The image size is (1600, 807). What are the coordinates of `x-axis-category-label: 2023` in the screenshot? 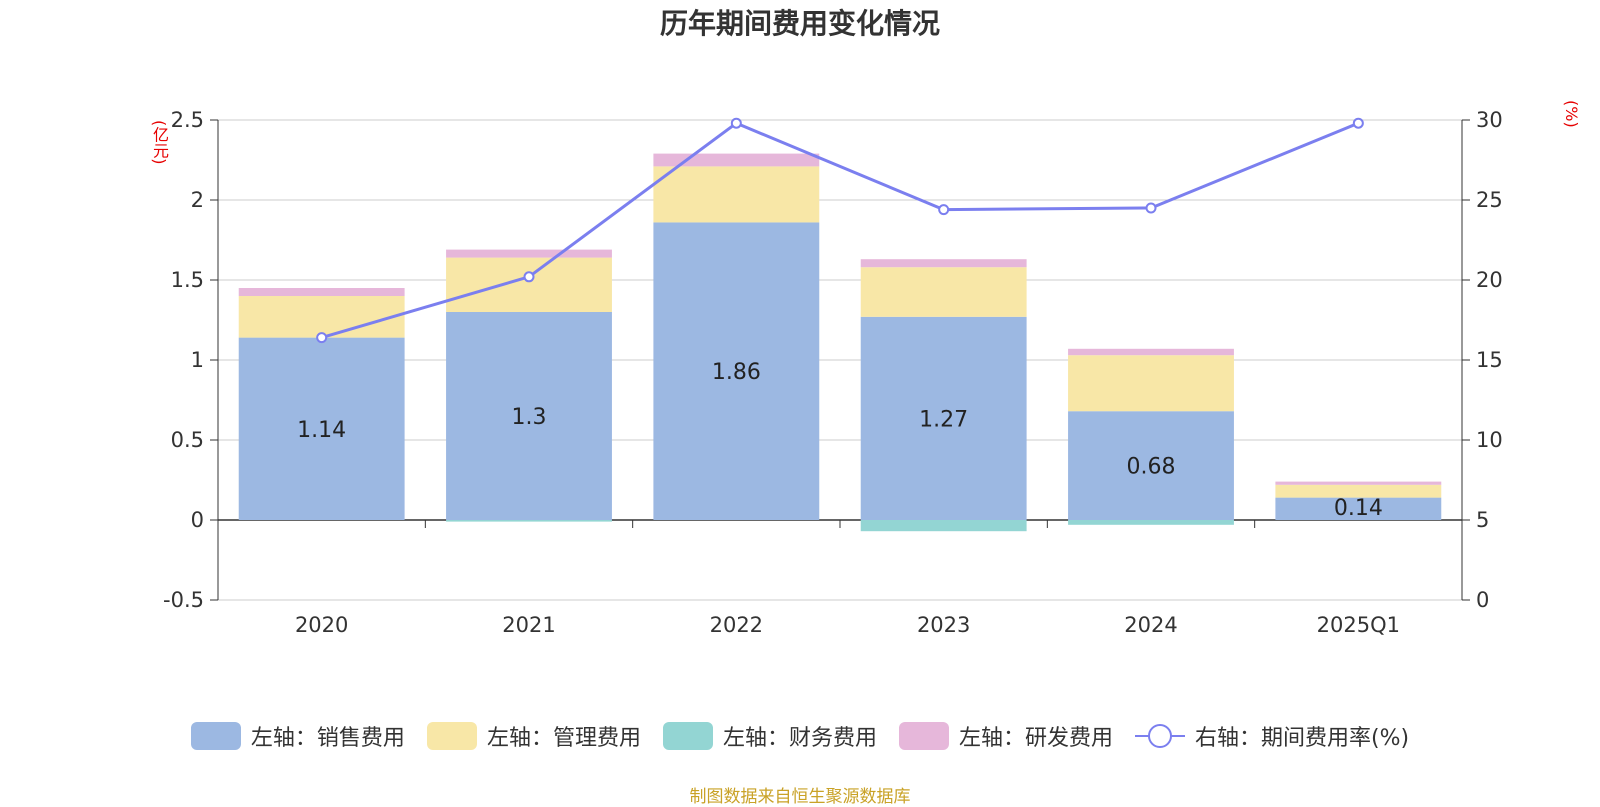 It's located at (943, 625).